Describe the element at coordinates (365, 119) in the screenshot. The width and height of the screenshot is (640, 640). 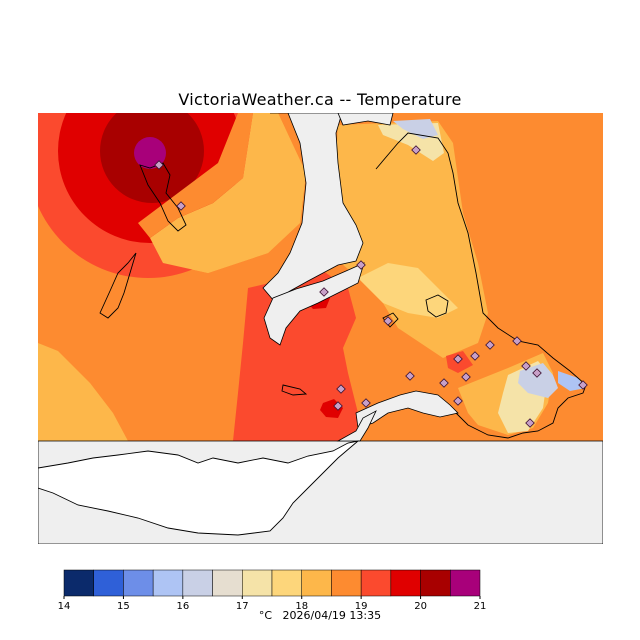
I see `water-northeast` at that location.